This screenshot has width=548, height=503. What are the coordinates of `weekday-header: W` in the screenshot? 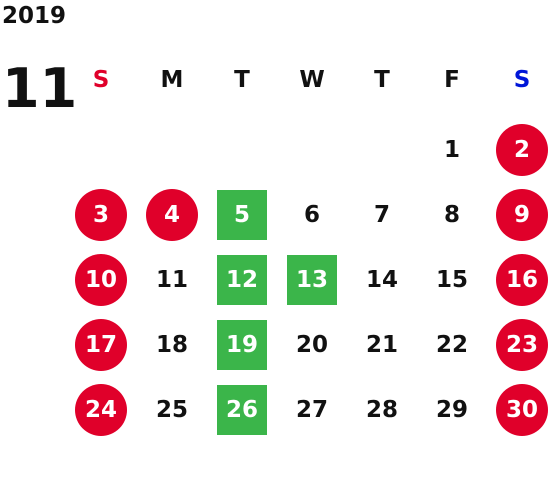 It's located at (312, 80).